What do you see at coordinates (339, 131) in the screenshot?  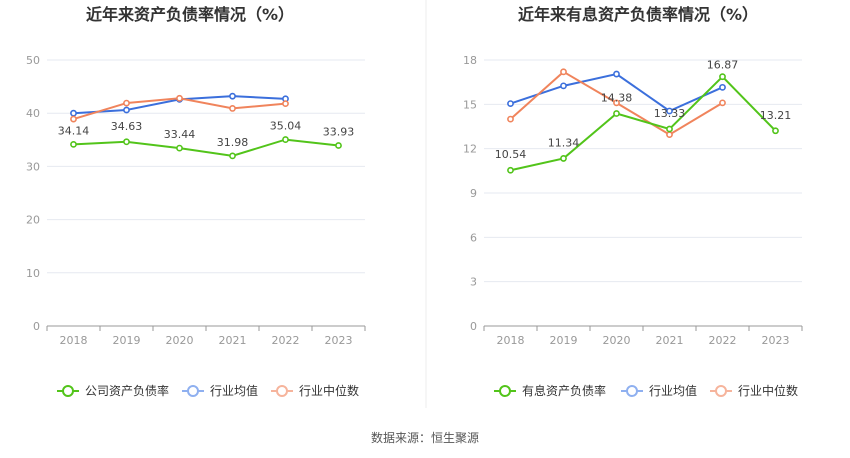 I see `data-label: 33.93` at bounding box center [339, 131].